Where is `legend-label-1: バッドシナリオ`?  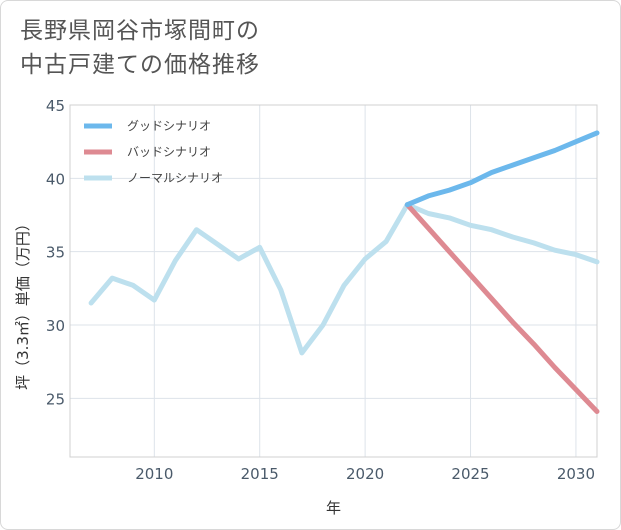
legend-label-1: バッドシナリオ is located at coordinates (169, 152).